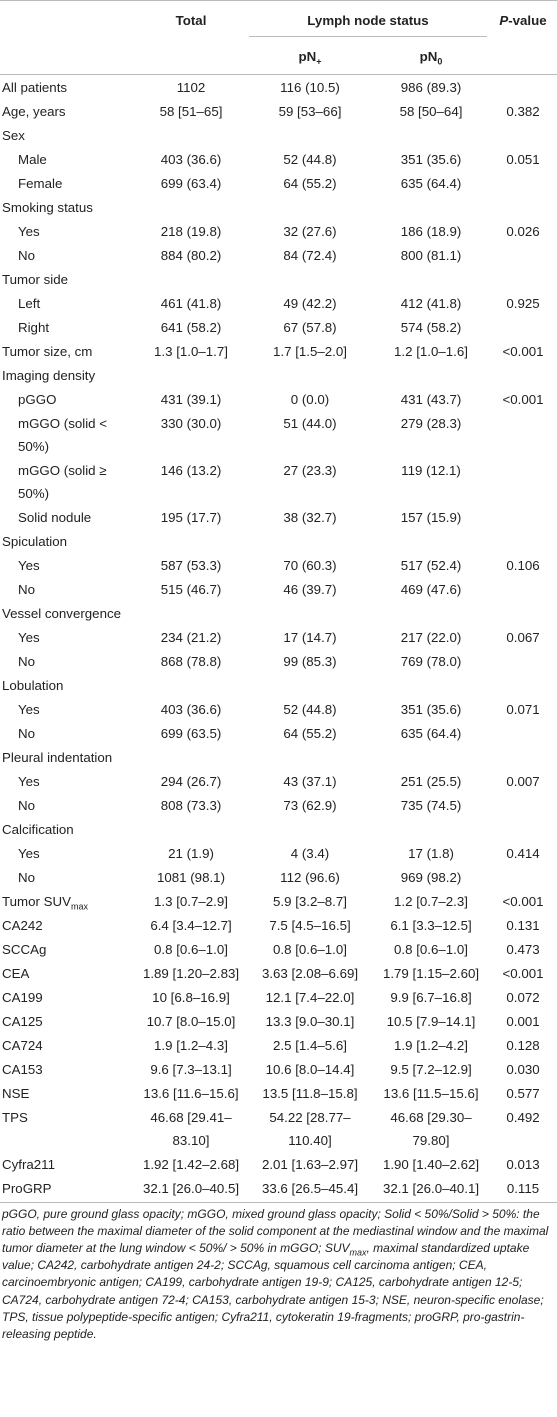 Image resolution: width=557 pixels, height=1417 pixels. What do you see at coordinates (35, 279) in the screenshot?
I see `row-label: Tumor side` at bounding box center [35, 279].